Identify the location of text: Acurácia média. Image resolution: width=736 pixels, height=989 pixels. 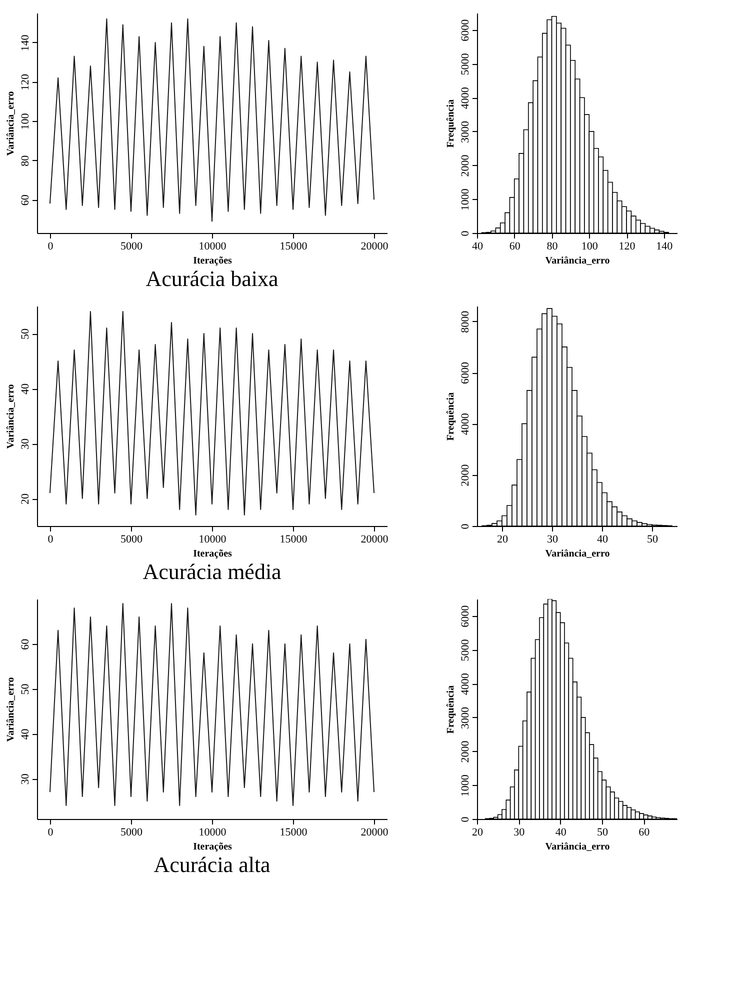
(212, 571).